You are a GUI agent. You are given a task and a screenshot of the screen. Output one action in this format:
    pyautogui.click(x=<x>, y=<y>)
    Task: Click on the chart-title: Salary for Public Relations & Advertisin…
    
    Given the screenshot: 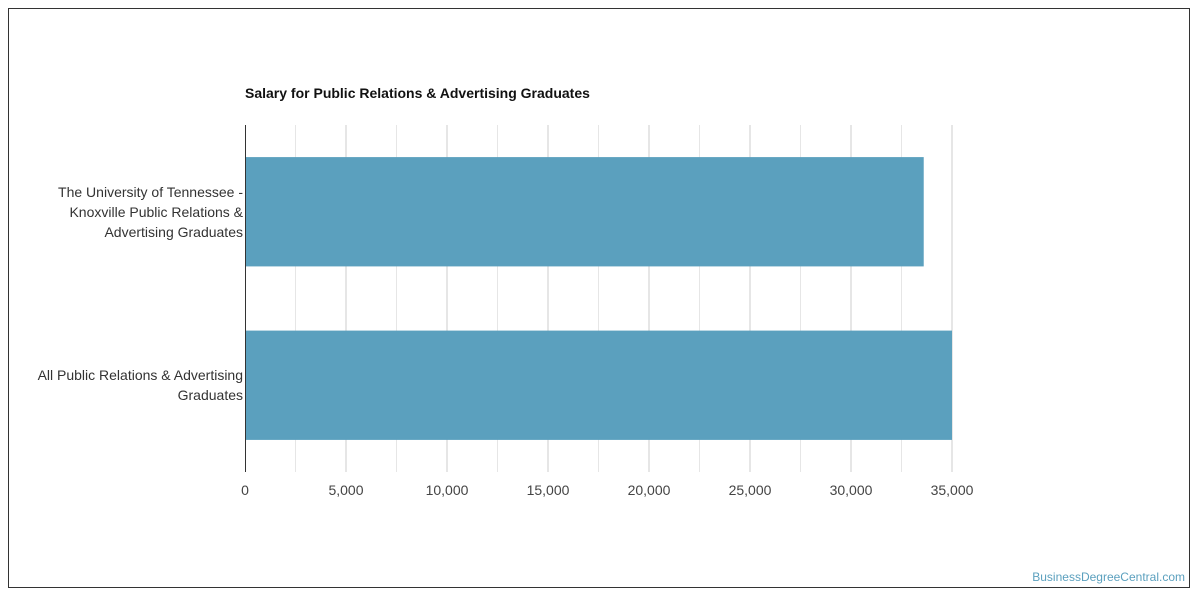 What is the action you would take?
    pyautogui.click(x=417, y=93)
    